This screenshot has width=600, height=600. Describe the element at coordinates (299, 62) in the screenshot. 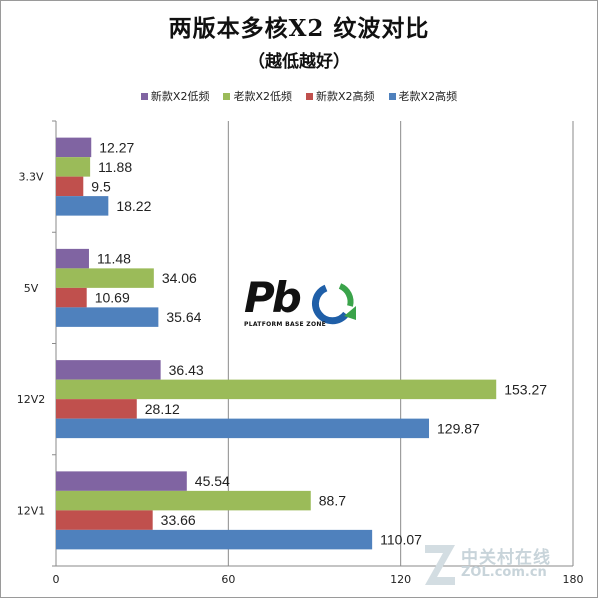

I see `chart-subtitle: （越低越好）` at that location.